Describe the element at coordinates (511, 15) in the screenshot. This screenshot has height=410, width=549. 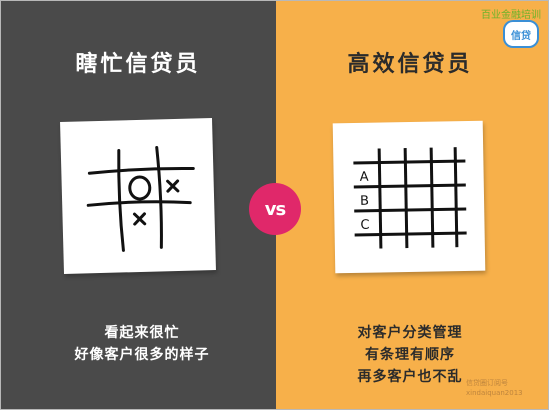
I see `brand-text: 百业金融培训` at that location.